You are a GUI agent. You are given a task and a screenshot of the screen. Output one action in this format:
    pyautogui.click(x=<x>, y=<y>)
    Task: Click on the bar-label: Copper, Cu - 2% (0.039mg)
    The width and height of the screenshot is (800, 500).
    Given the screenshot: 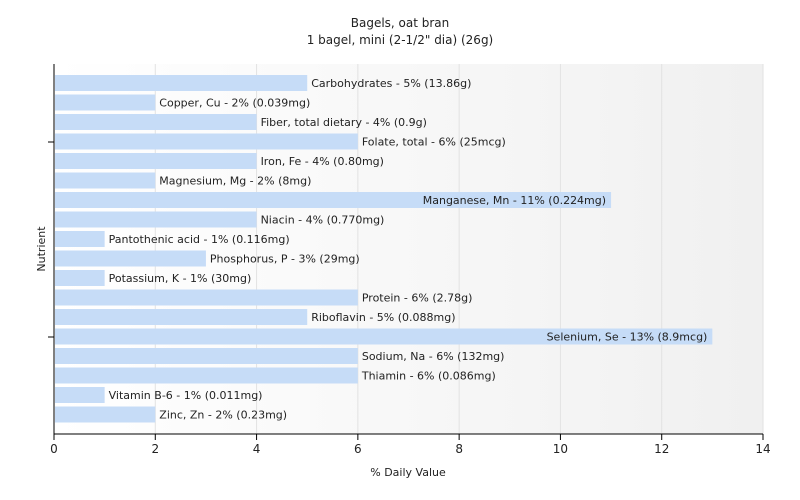 What is the action you would take?
    pyautogui.click(x=234, y=103)
    